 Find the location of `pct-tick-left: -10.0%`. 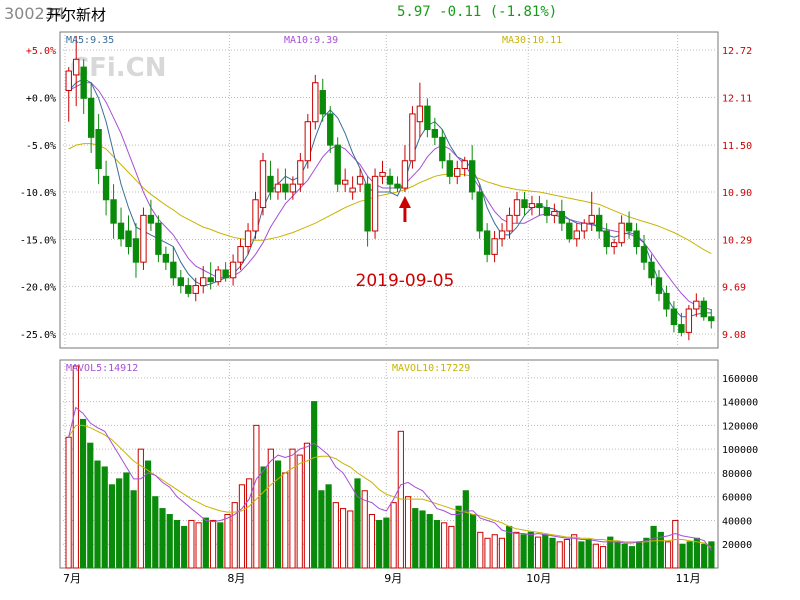

pct-tick-left: -10.0% is located at coordinates (38, 193).